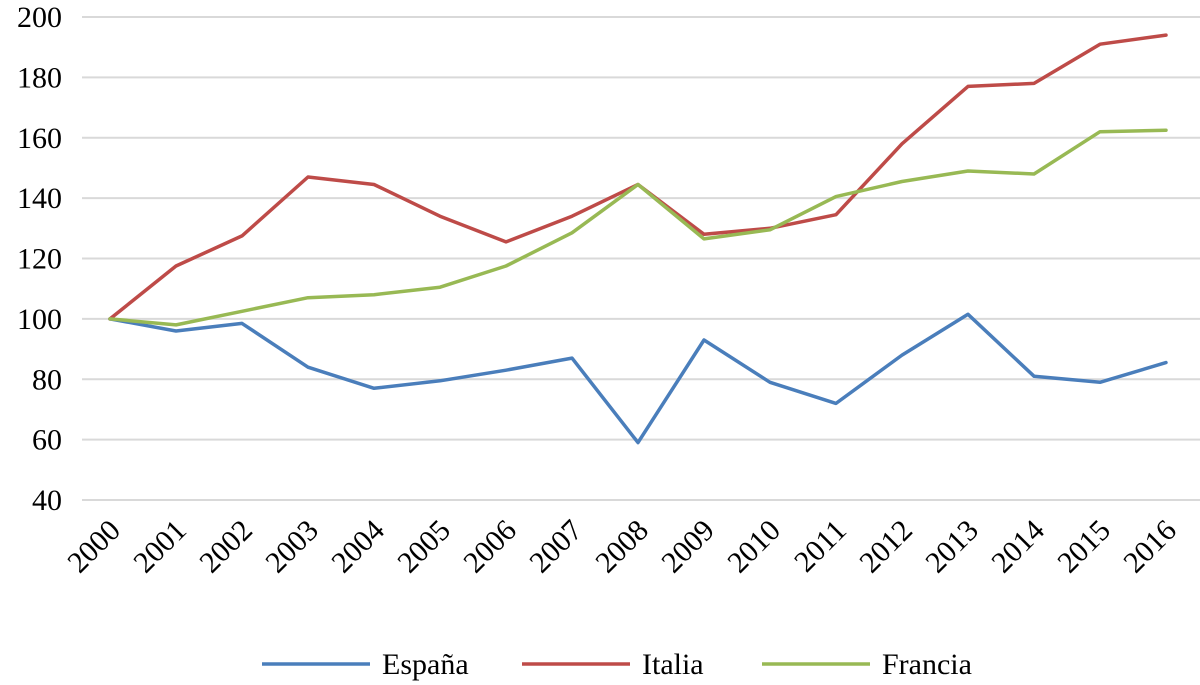 The height and width of the screenshot is (685, 1200). I want to click on y-tick-label: 40, so click(47, 500).